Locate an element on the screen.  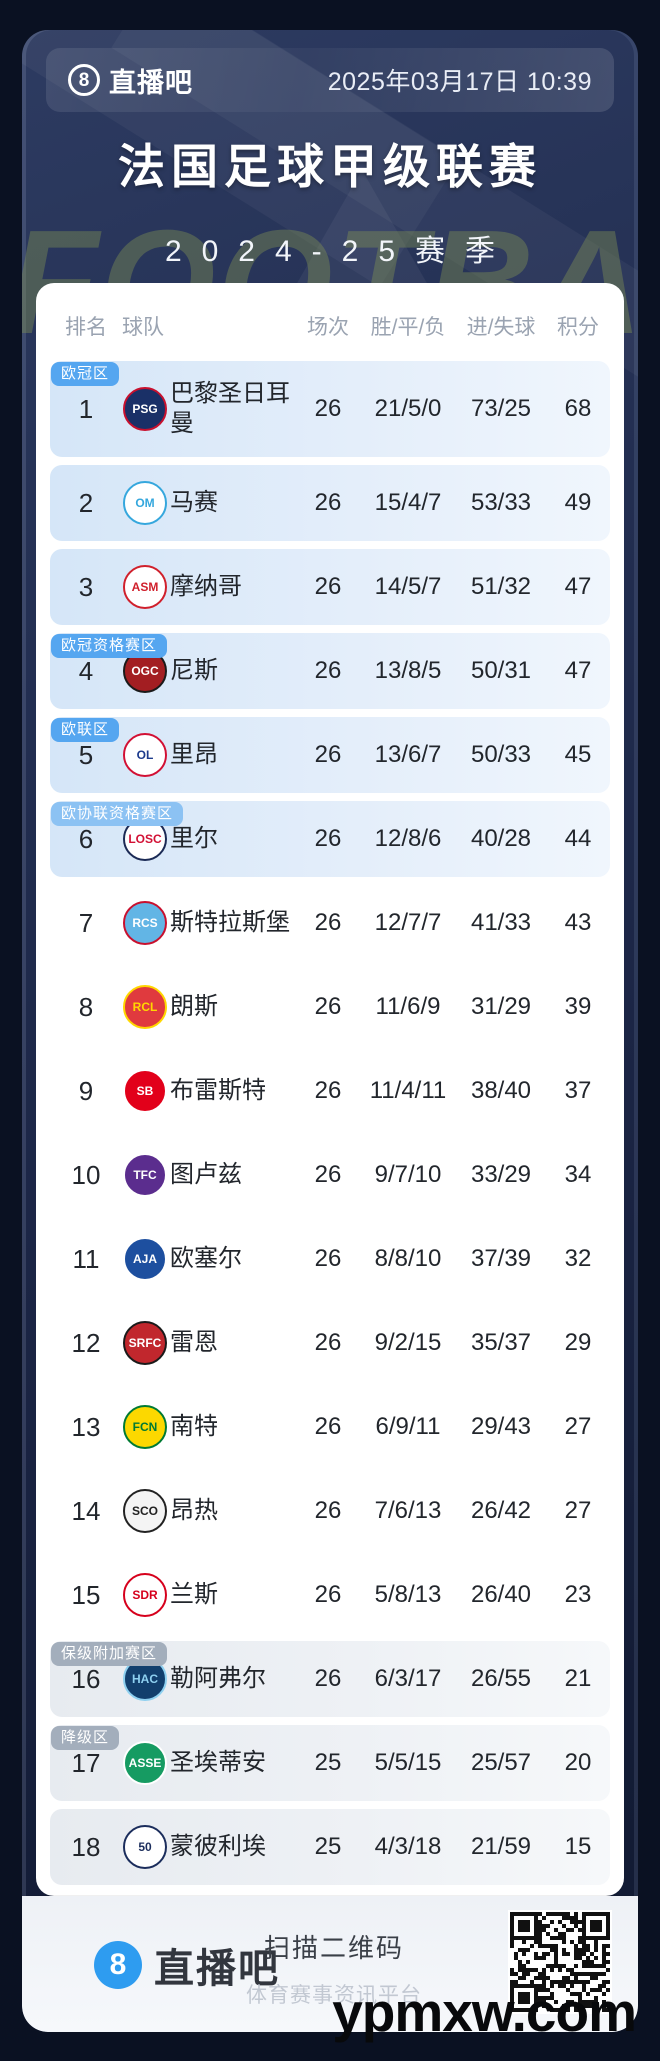
club-crest-icon: ASSE is located at coordinates (145, 1763).